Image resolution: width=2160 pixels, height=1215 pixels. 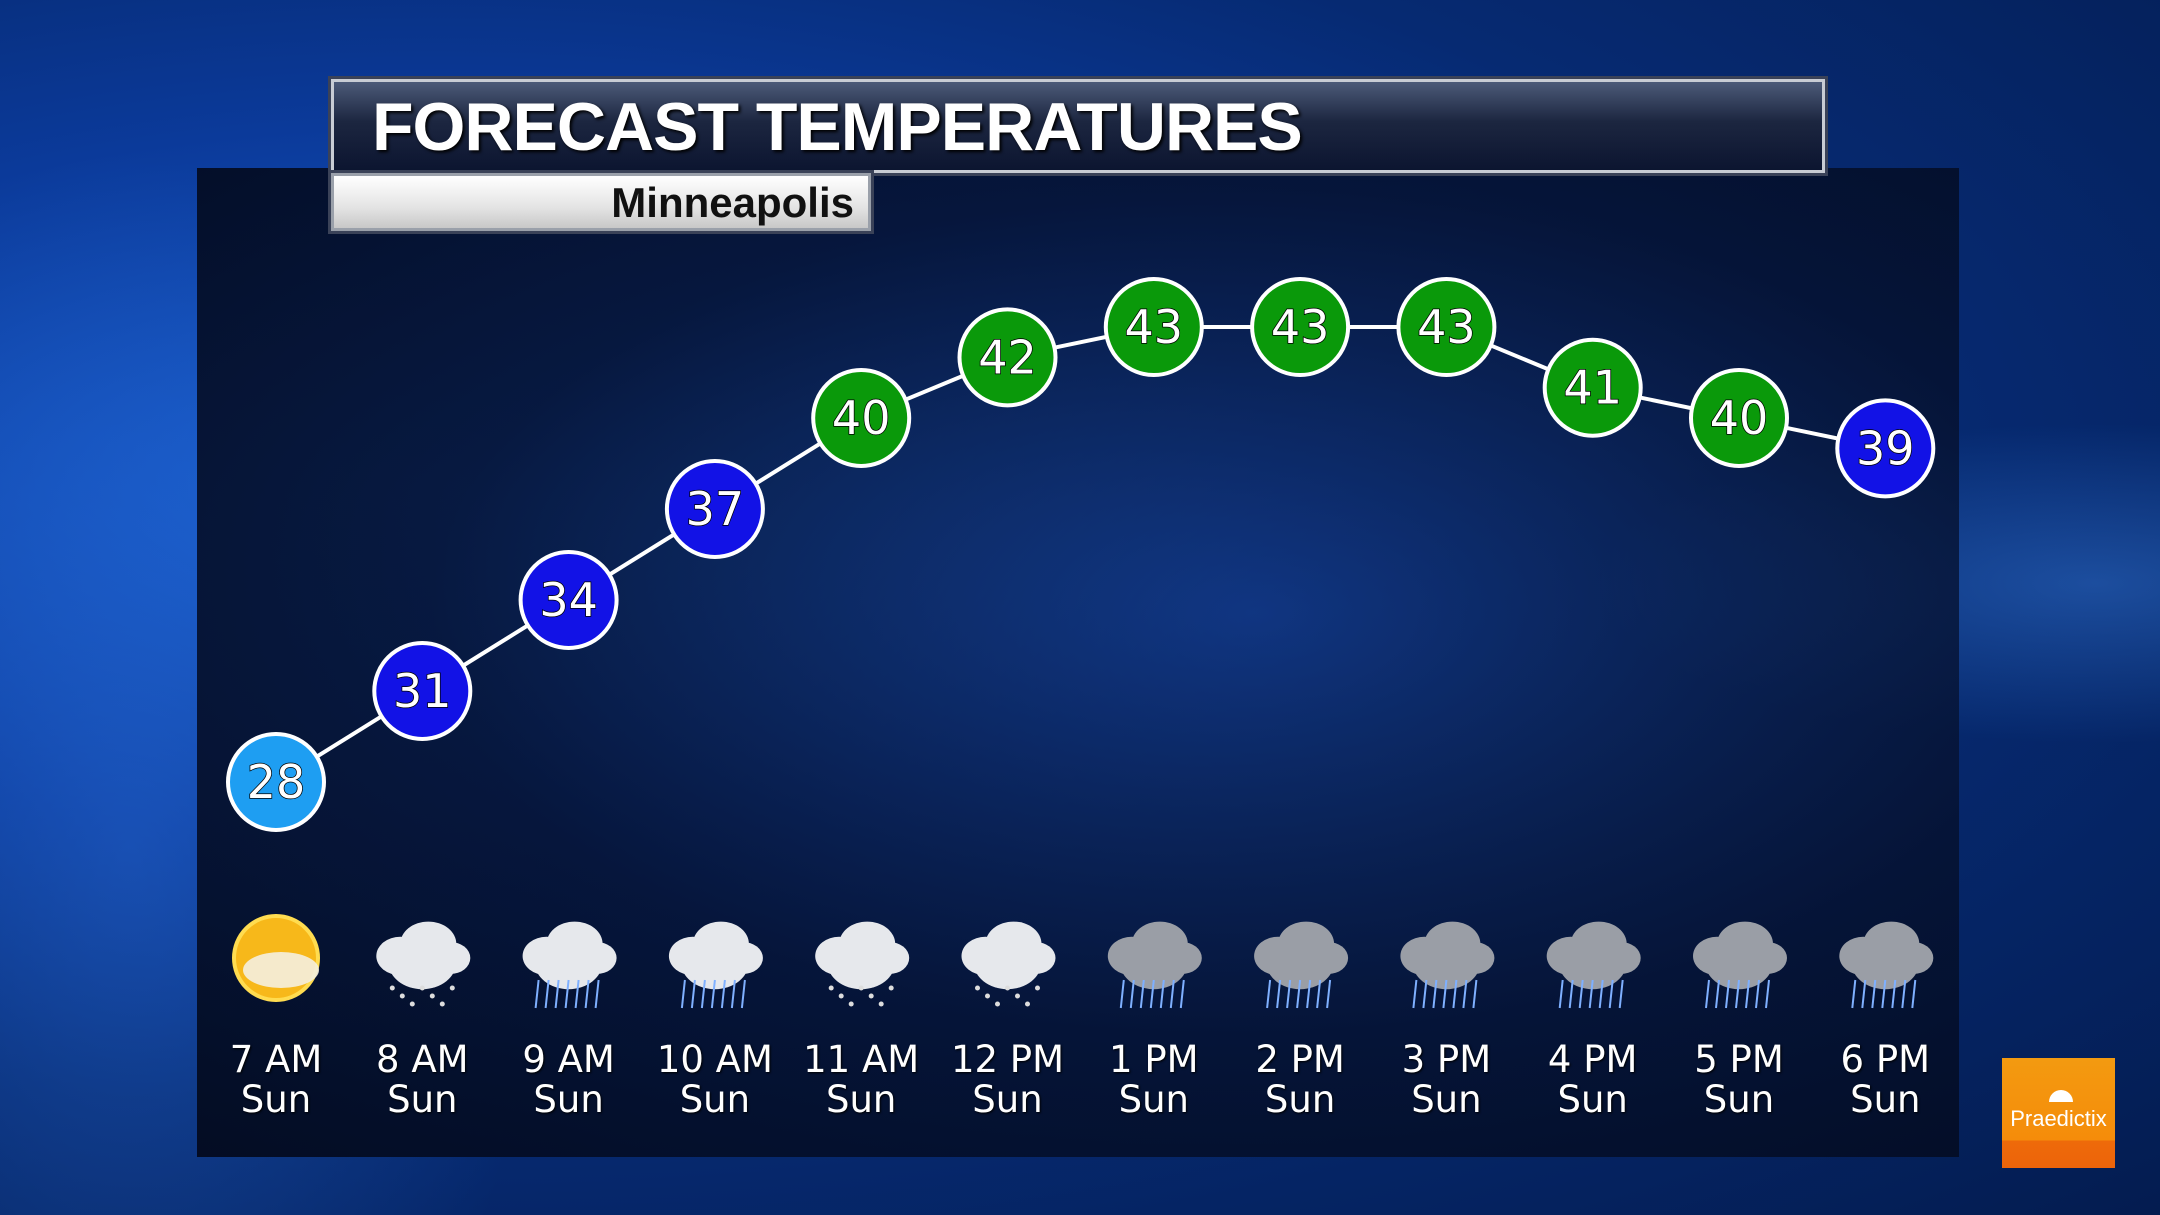 I want to click on temperature-value: 39, so click(x=1885, y=448).